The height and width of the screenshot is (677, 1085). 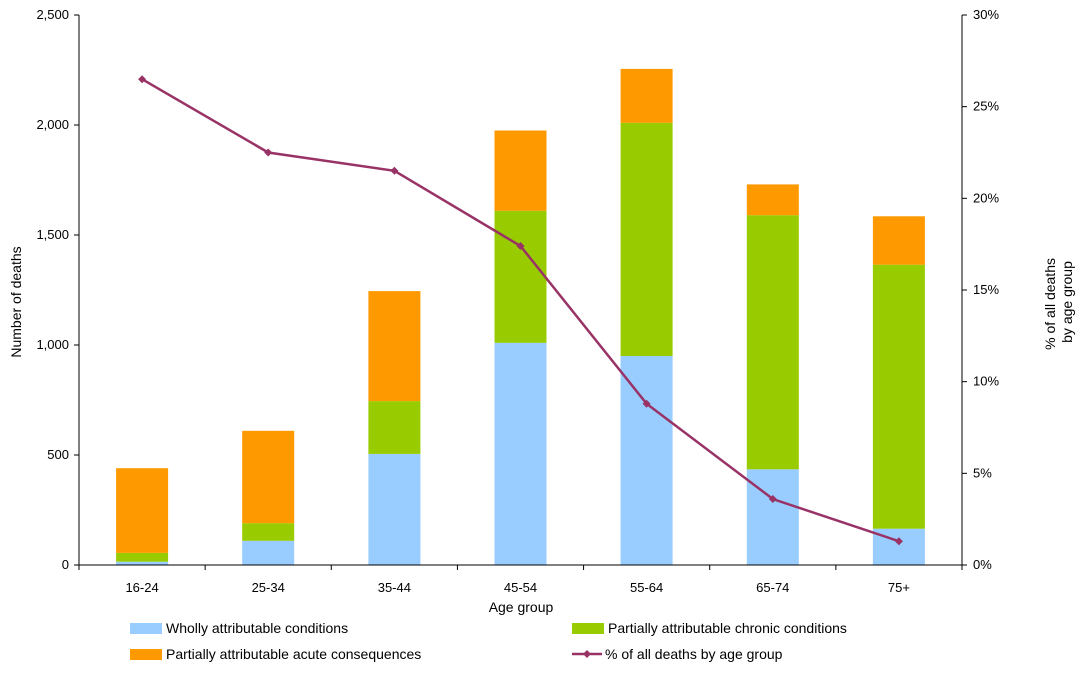 What do you see at coordinates (16, 301) in the screenshot?
I see `y-axis-title: Number of deaths` at bounding box center [16, 301].